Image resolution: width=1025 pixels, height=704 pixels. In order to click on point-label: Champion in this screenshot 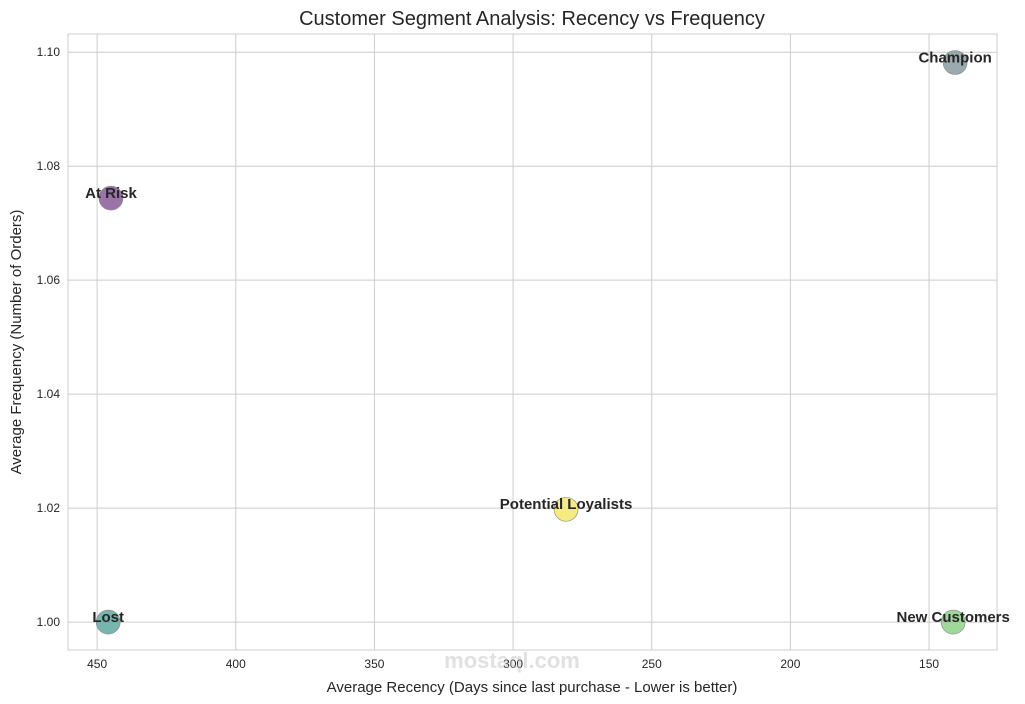, I will do `click(954, 57)`.